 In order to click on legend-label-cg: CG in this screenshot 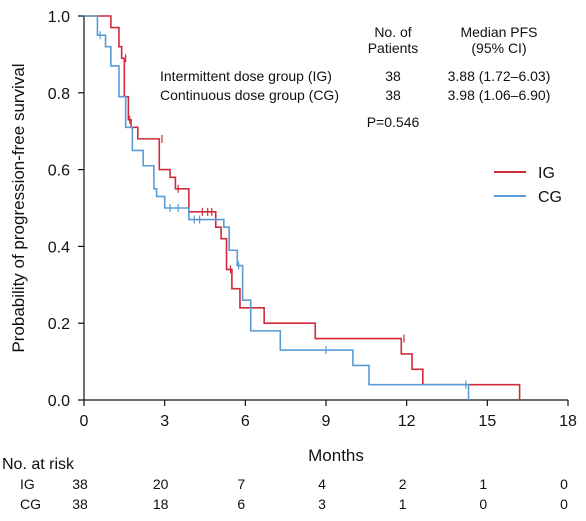, I will do `click(550, 197)`.